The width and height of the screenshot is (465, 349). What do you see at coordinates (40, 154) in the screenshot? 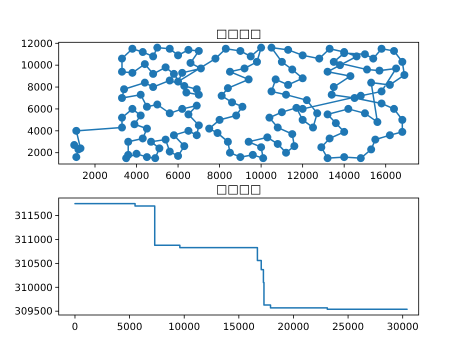
I see `y-tick-label: 2000` at bounding box center [40, 154].